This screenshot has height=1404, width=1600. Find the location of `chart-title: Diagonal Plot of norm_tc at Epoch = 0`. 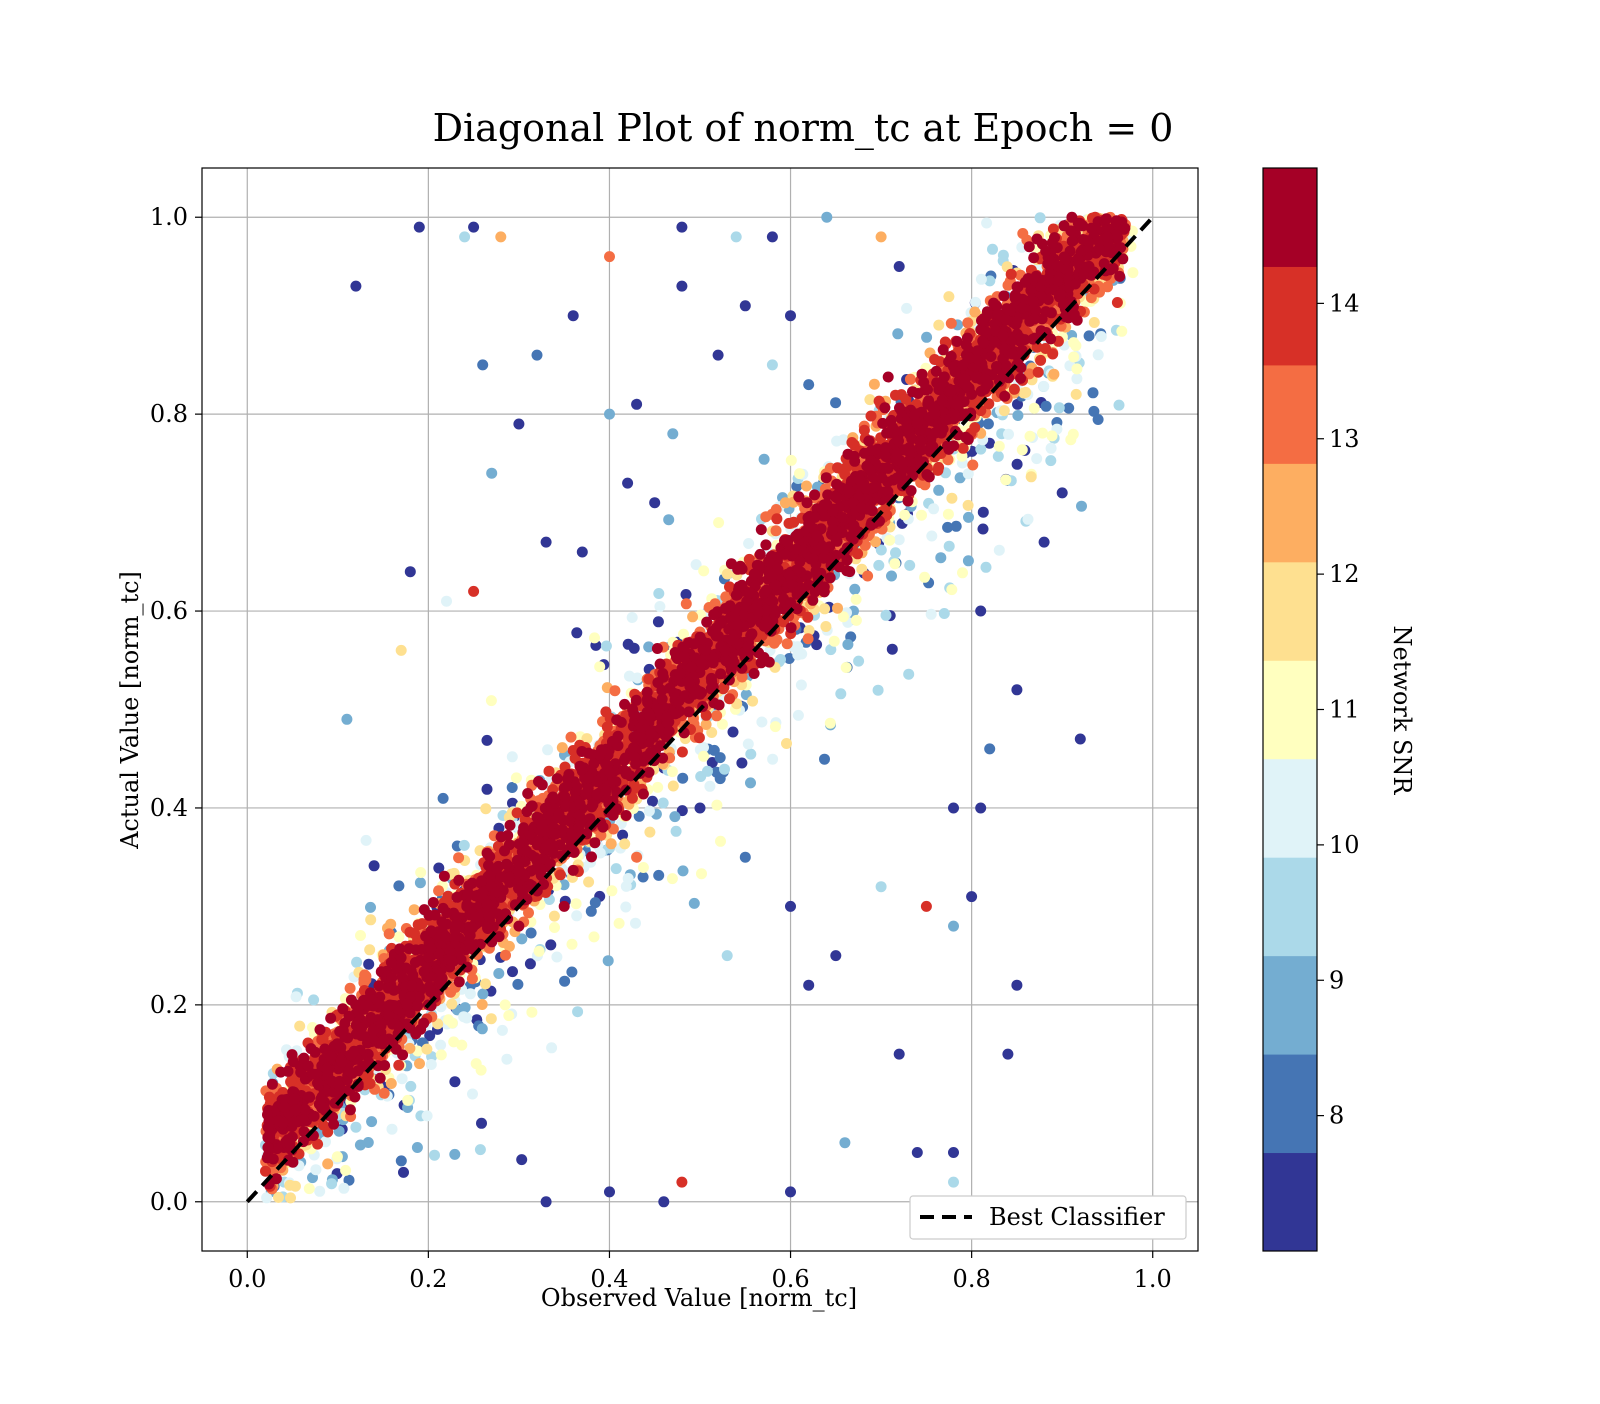

chart-title: Diagonal Plot of norm_tc at Epoch = 0 is located at coordinates (803, 128).